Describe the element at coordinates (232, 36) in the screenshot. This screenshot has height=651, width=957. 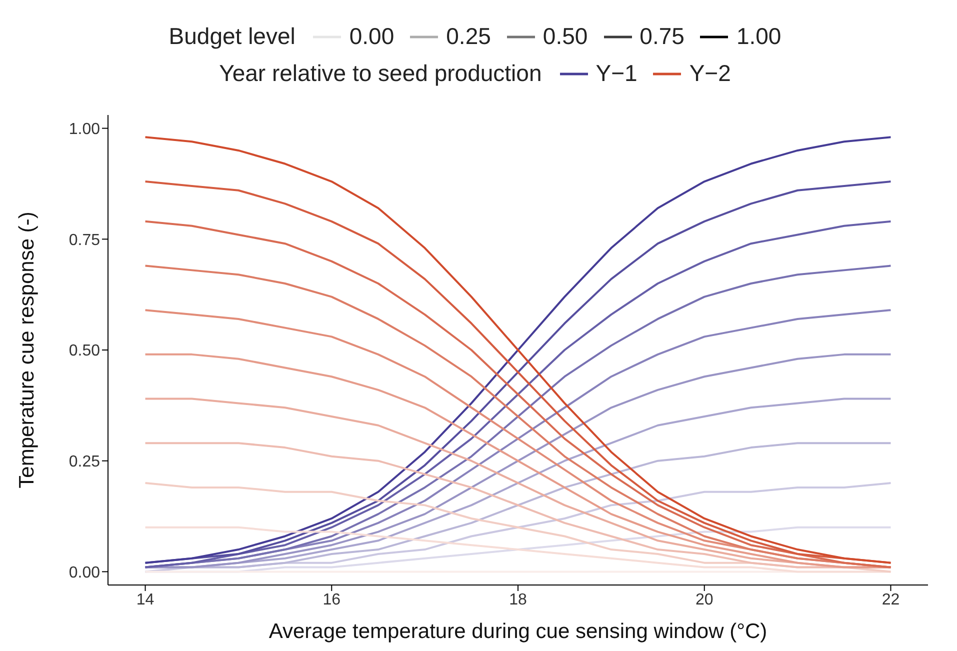
I see `text: Budget level` at that location.